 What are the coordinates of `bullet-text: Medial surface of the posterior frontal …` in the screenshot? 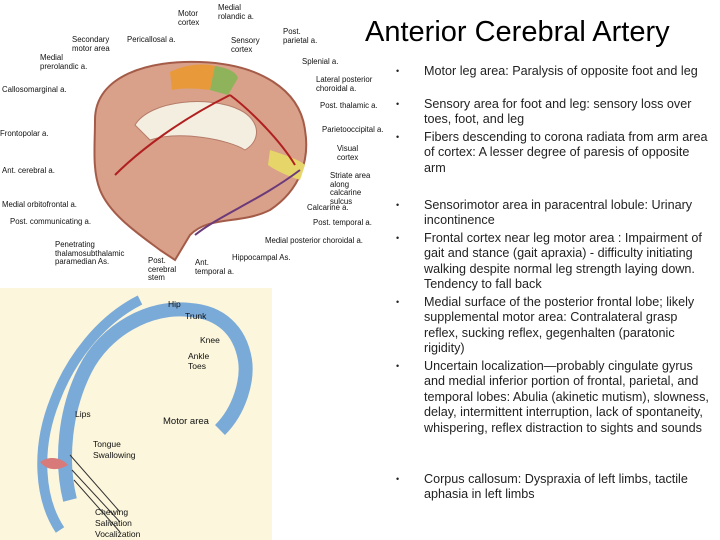 It's located at (559, 325).